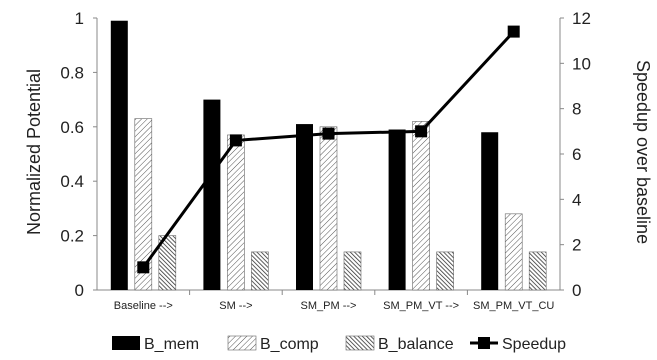 The width and height of the screenshot is (657, 360). Describe the element at coordinates (72, 72) in the screenshot. I see `y-tick-label: 0.8` at that location.